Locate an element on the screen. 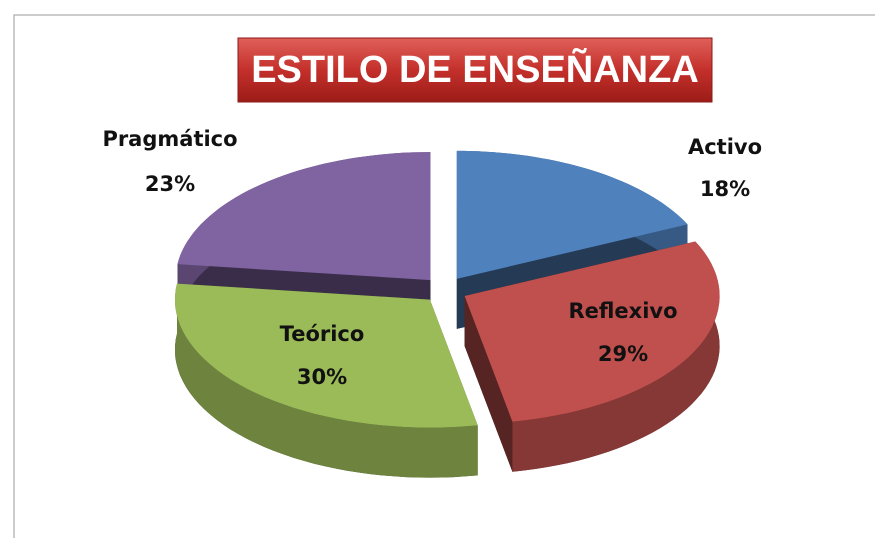 Image resolution: width=875 pixels, height=538 pixels. slice-label: Activo is located at coordinates (725, 147).